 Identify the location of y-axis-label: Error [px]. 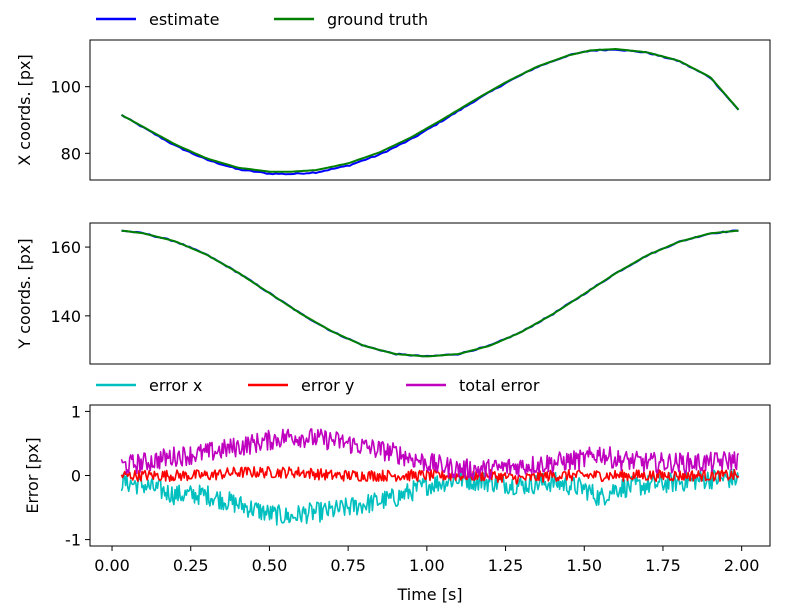
(32, 475).